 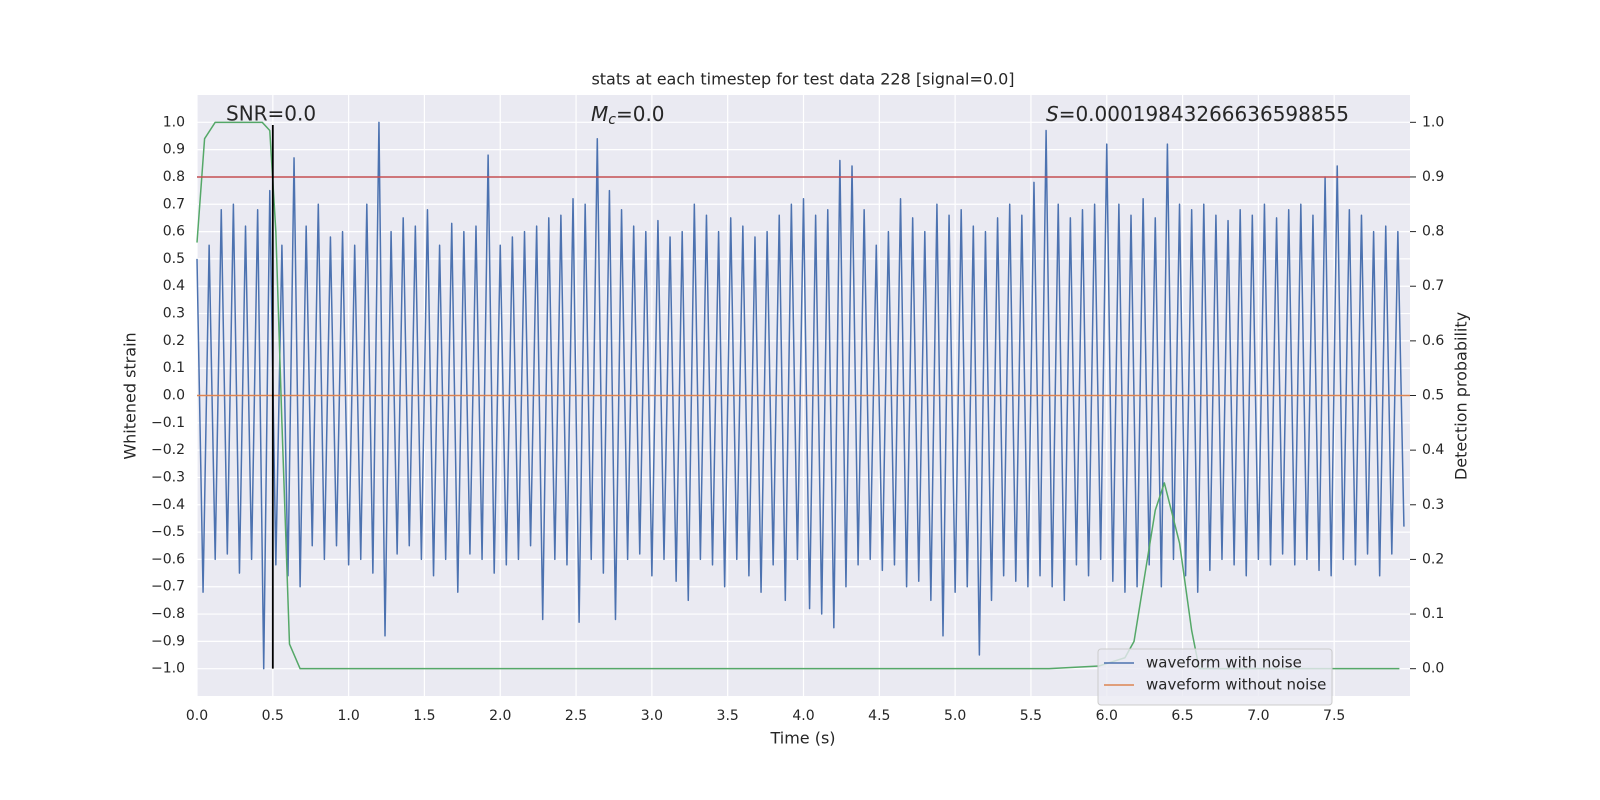 I want to click on y-tick-label: −0.6, so click(x=168, y=559).